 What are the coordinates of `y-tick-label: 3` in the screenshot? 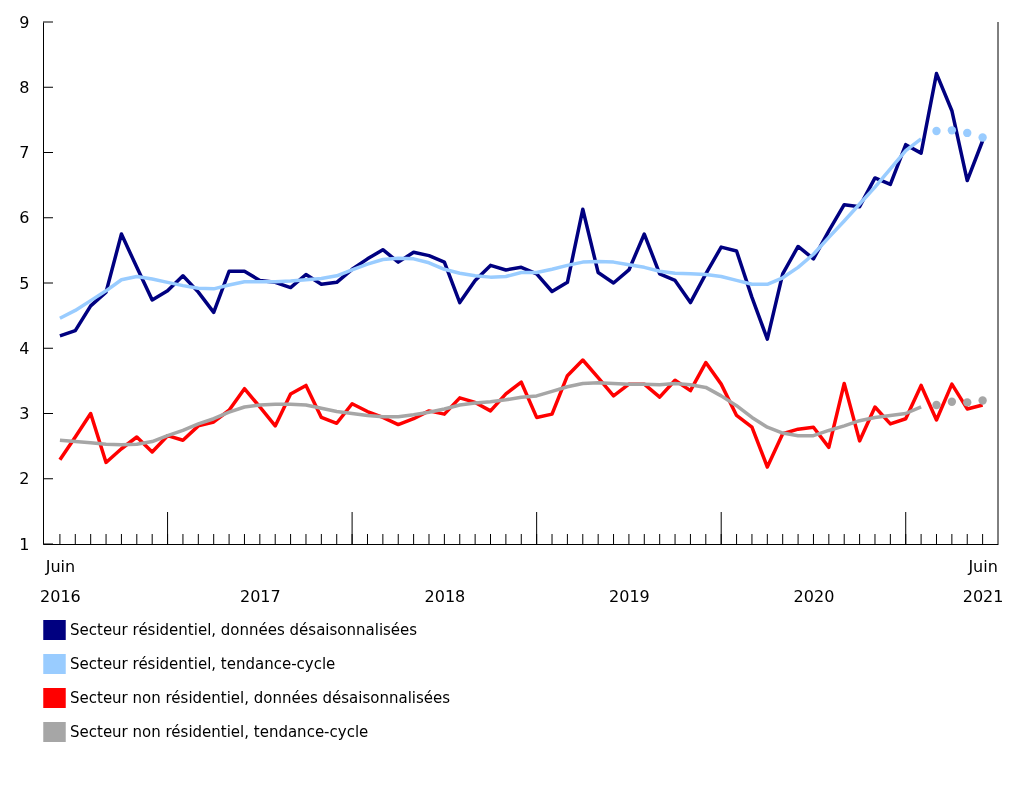 It's located at (24, 413).